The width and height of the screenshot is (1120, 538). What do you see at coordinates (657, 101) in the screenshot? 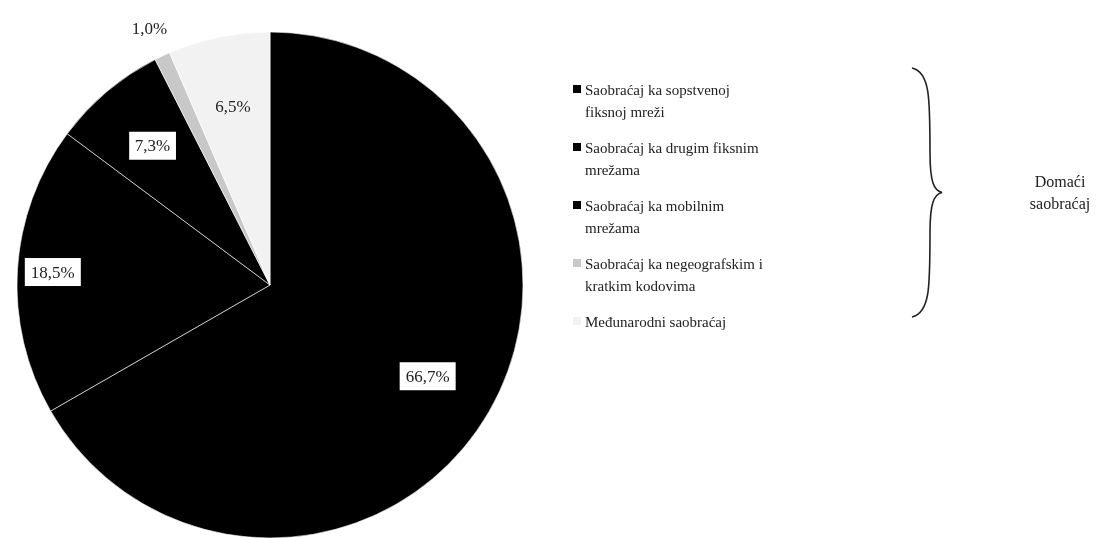
I see `legend-label: Saobraćaj ka sopstvenoj fiksnoj mreži` at bounding box center [657, 101].